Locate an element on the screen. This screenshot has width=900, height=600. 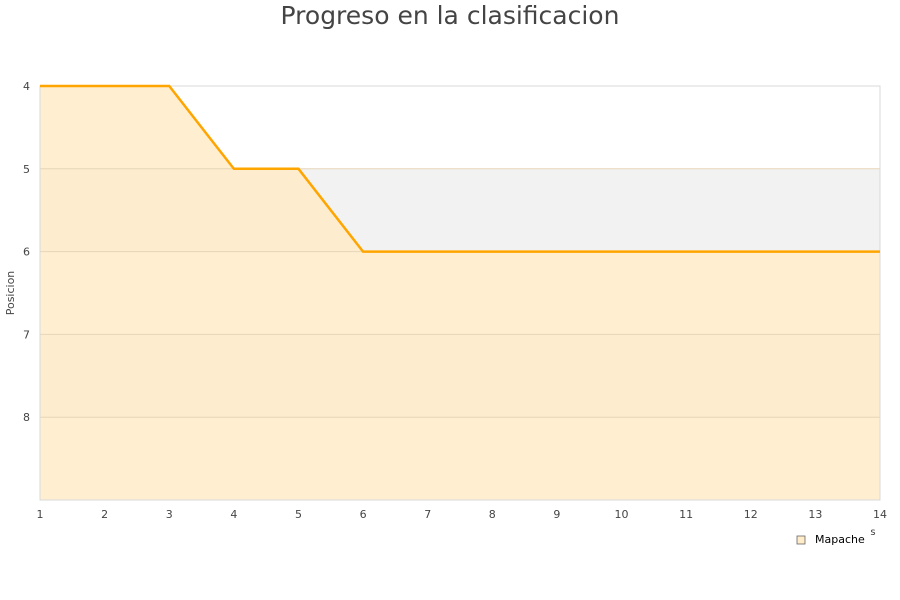
x-tick-label: 10 is located at coordinates (622, 514).